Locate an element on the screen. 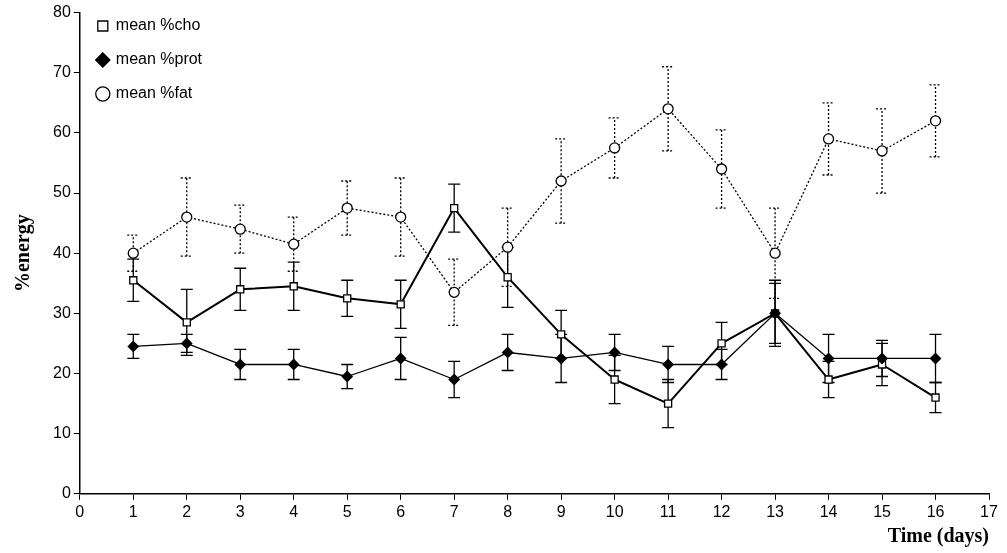 Image resolution: width=1007 pixels, height=553 pixels. x-tick-label: 15 is located at coordinates (882, 511).